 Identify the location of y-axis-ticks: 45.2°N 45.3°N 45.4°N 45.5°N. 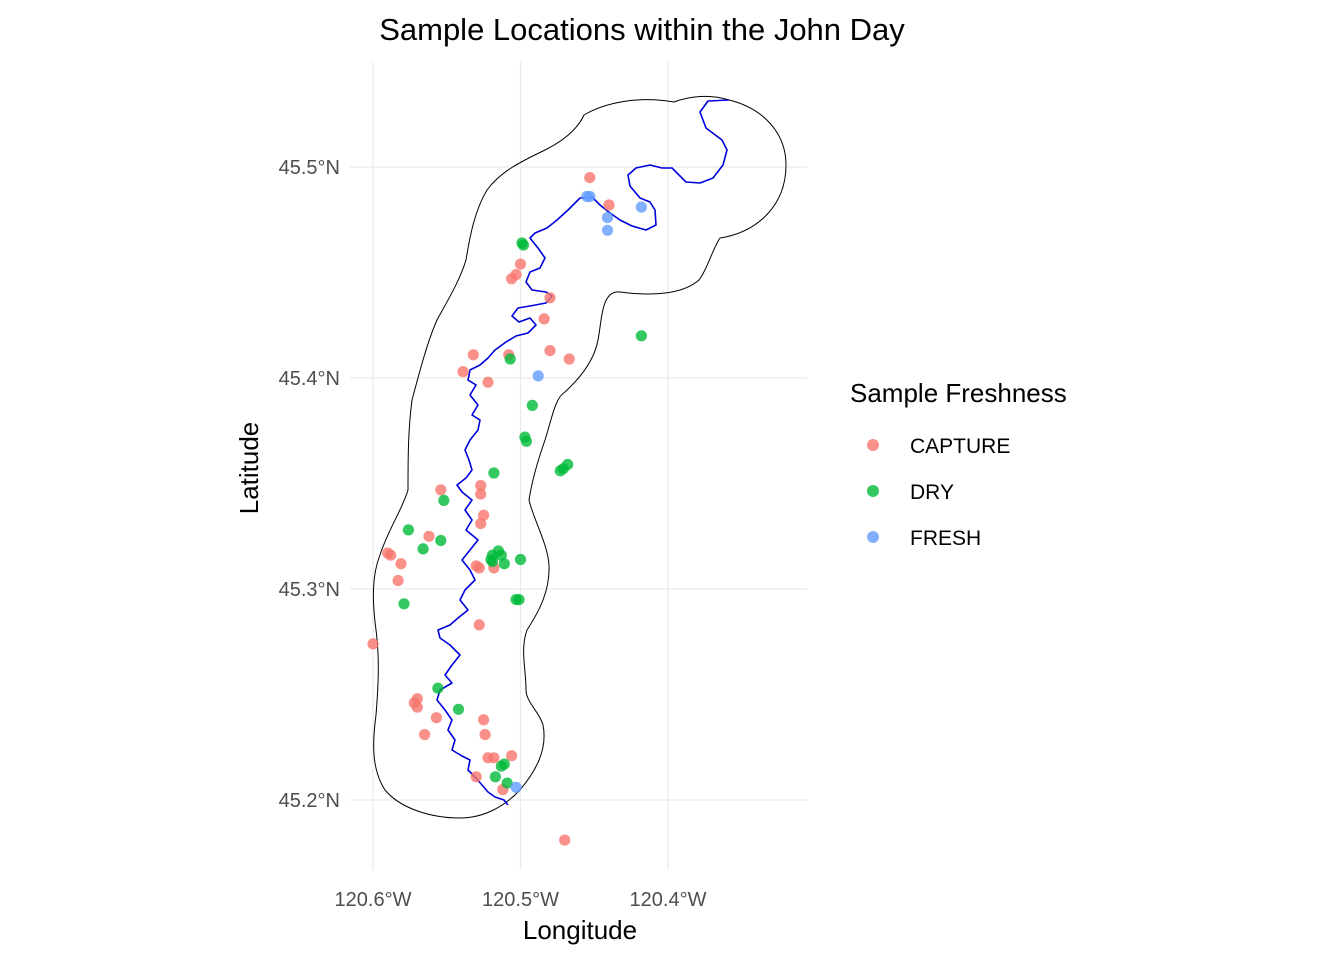
(309, 484).